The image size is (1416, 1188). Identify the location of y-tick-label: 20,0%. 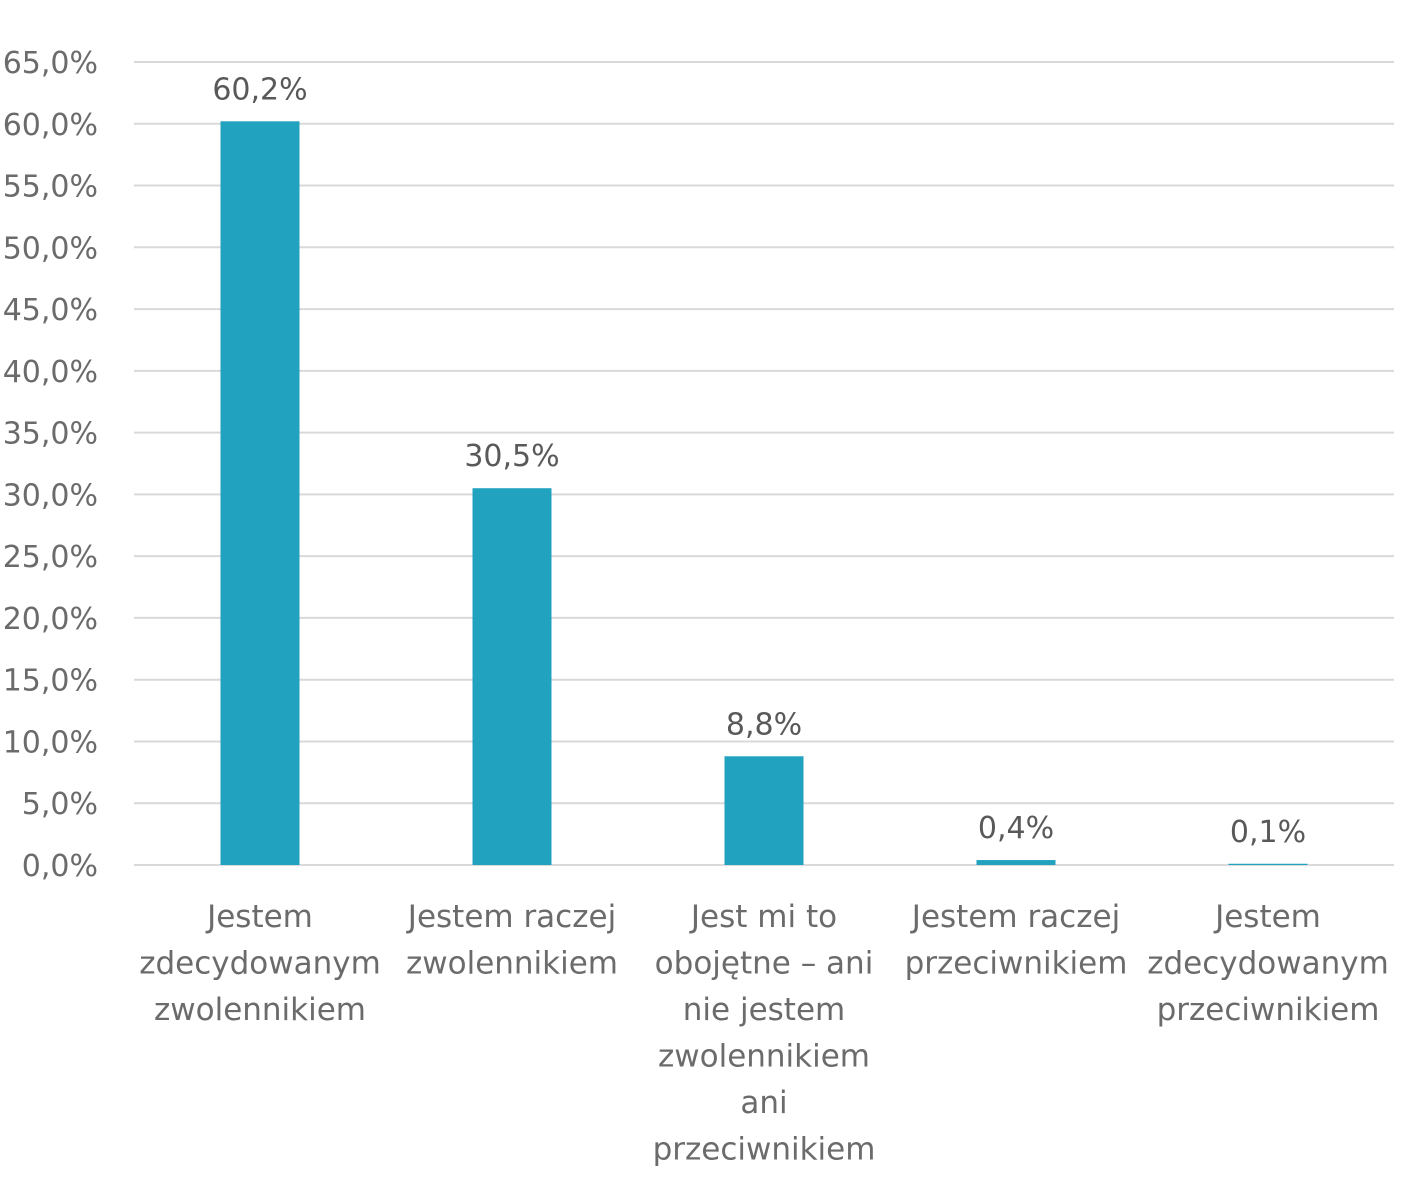
(50, 619).